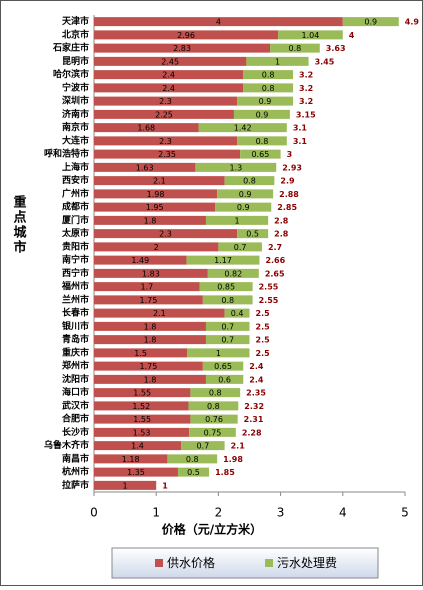  I want to click on total-label: 1, so click(165, 485).